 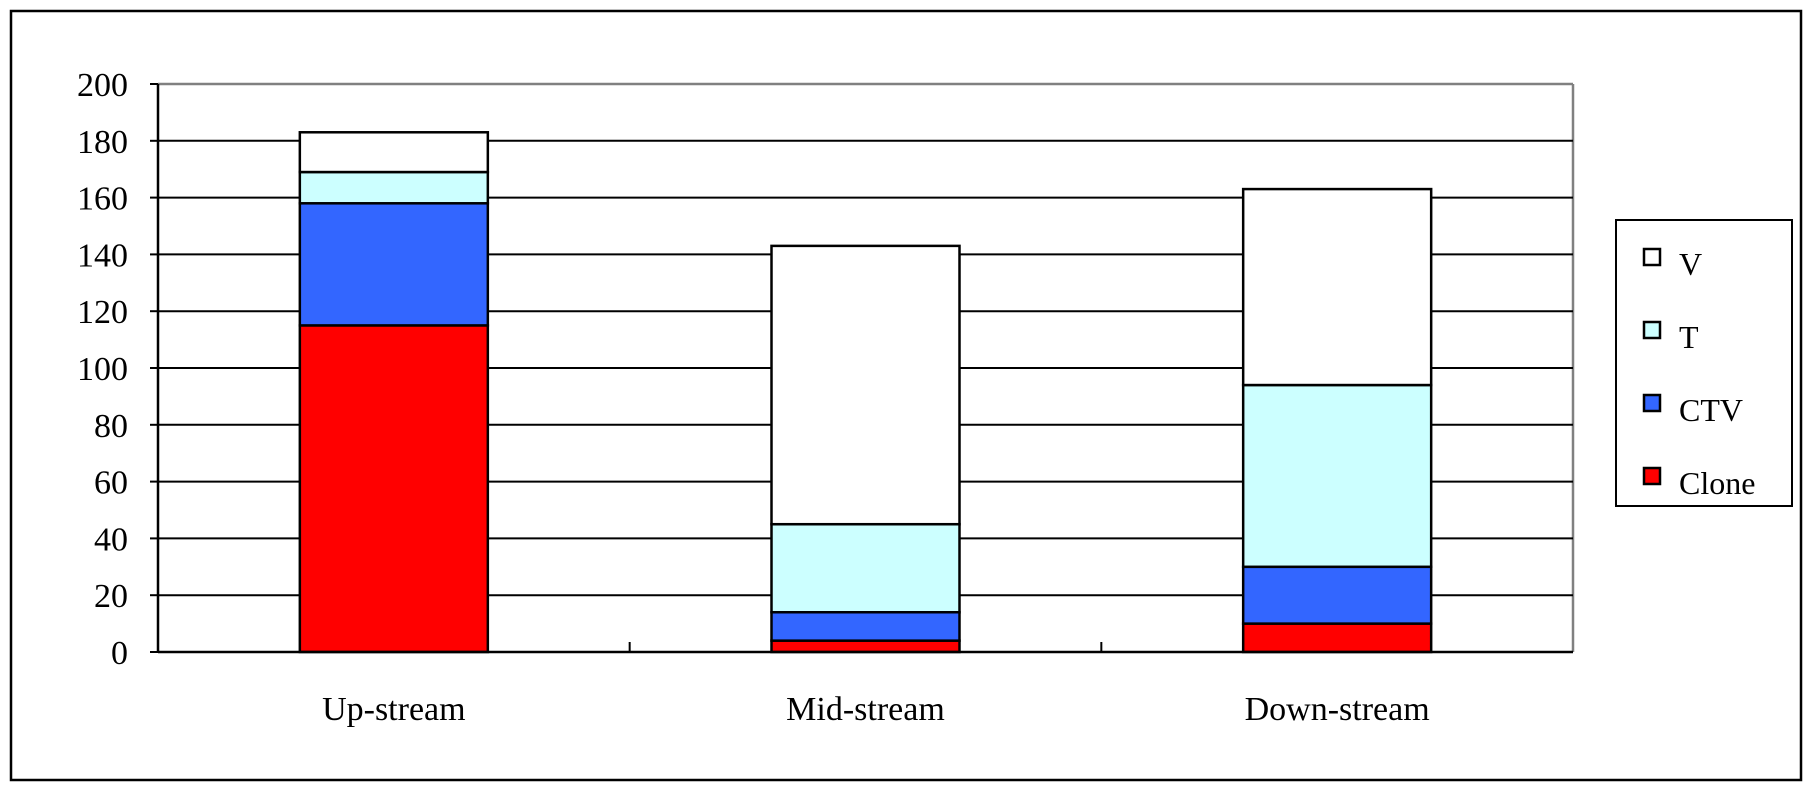 I want to click on bar-v-down-stream, so click(x=1337, y=287).